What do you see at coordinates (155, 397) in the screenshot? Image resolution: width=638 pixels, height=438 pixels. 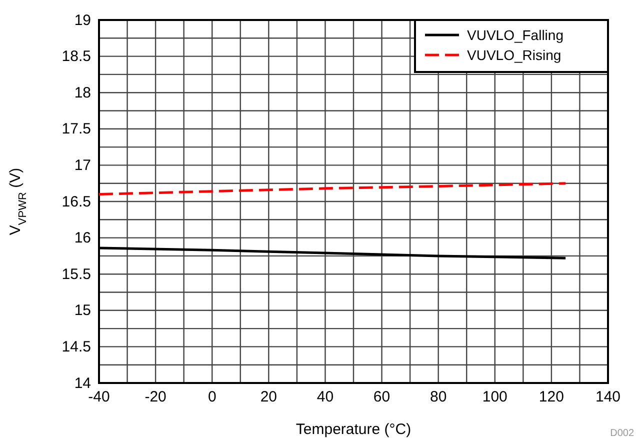 I see `x-tick-label: -20` at bounding box center [155, 397].